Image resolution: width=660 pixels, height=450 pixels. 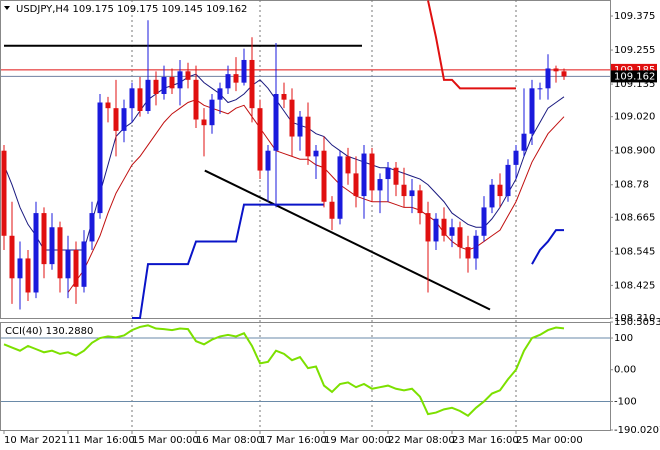 What do you see at coordinates (293, 440) in the screenshot?
I see `x-tick-label: 17 Mar 16:00` at bounding box center [293, 440].